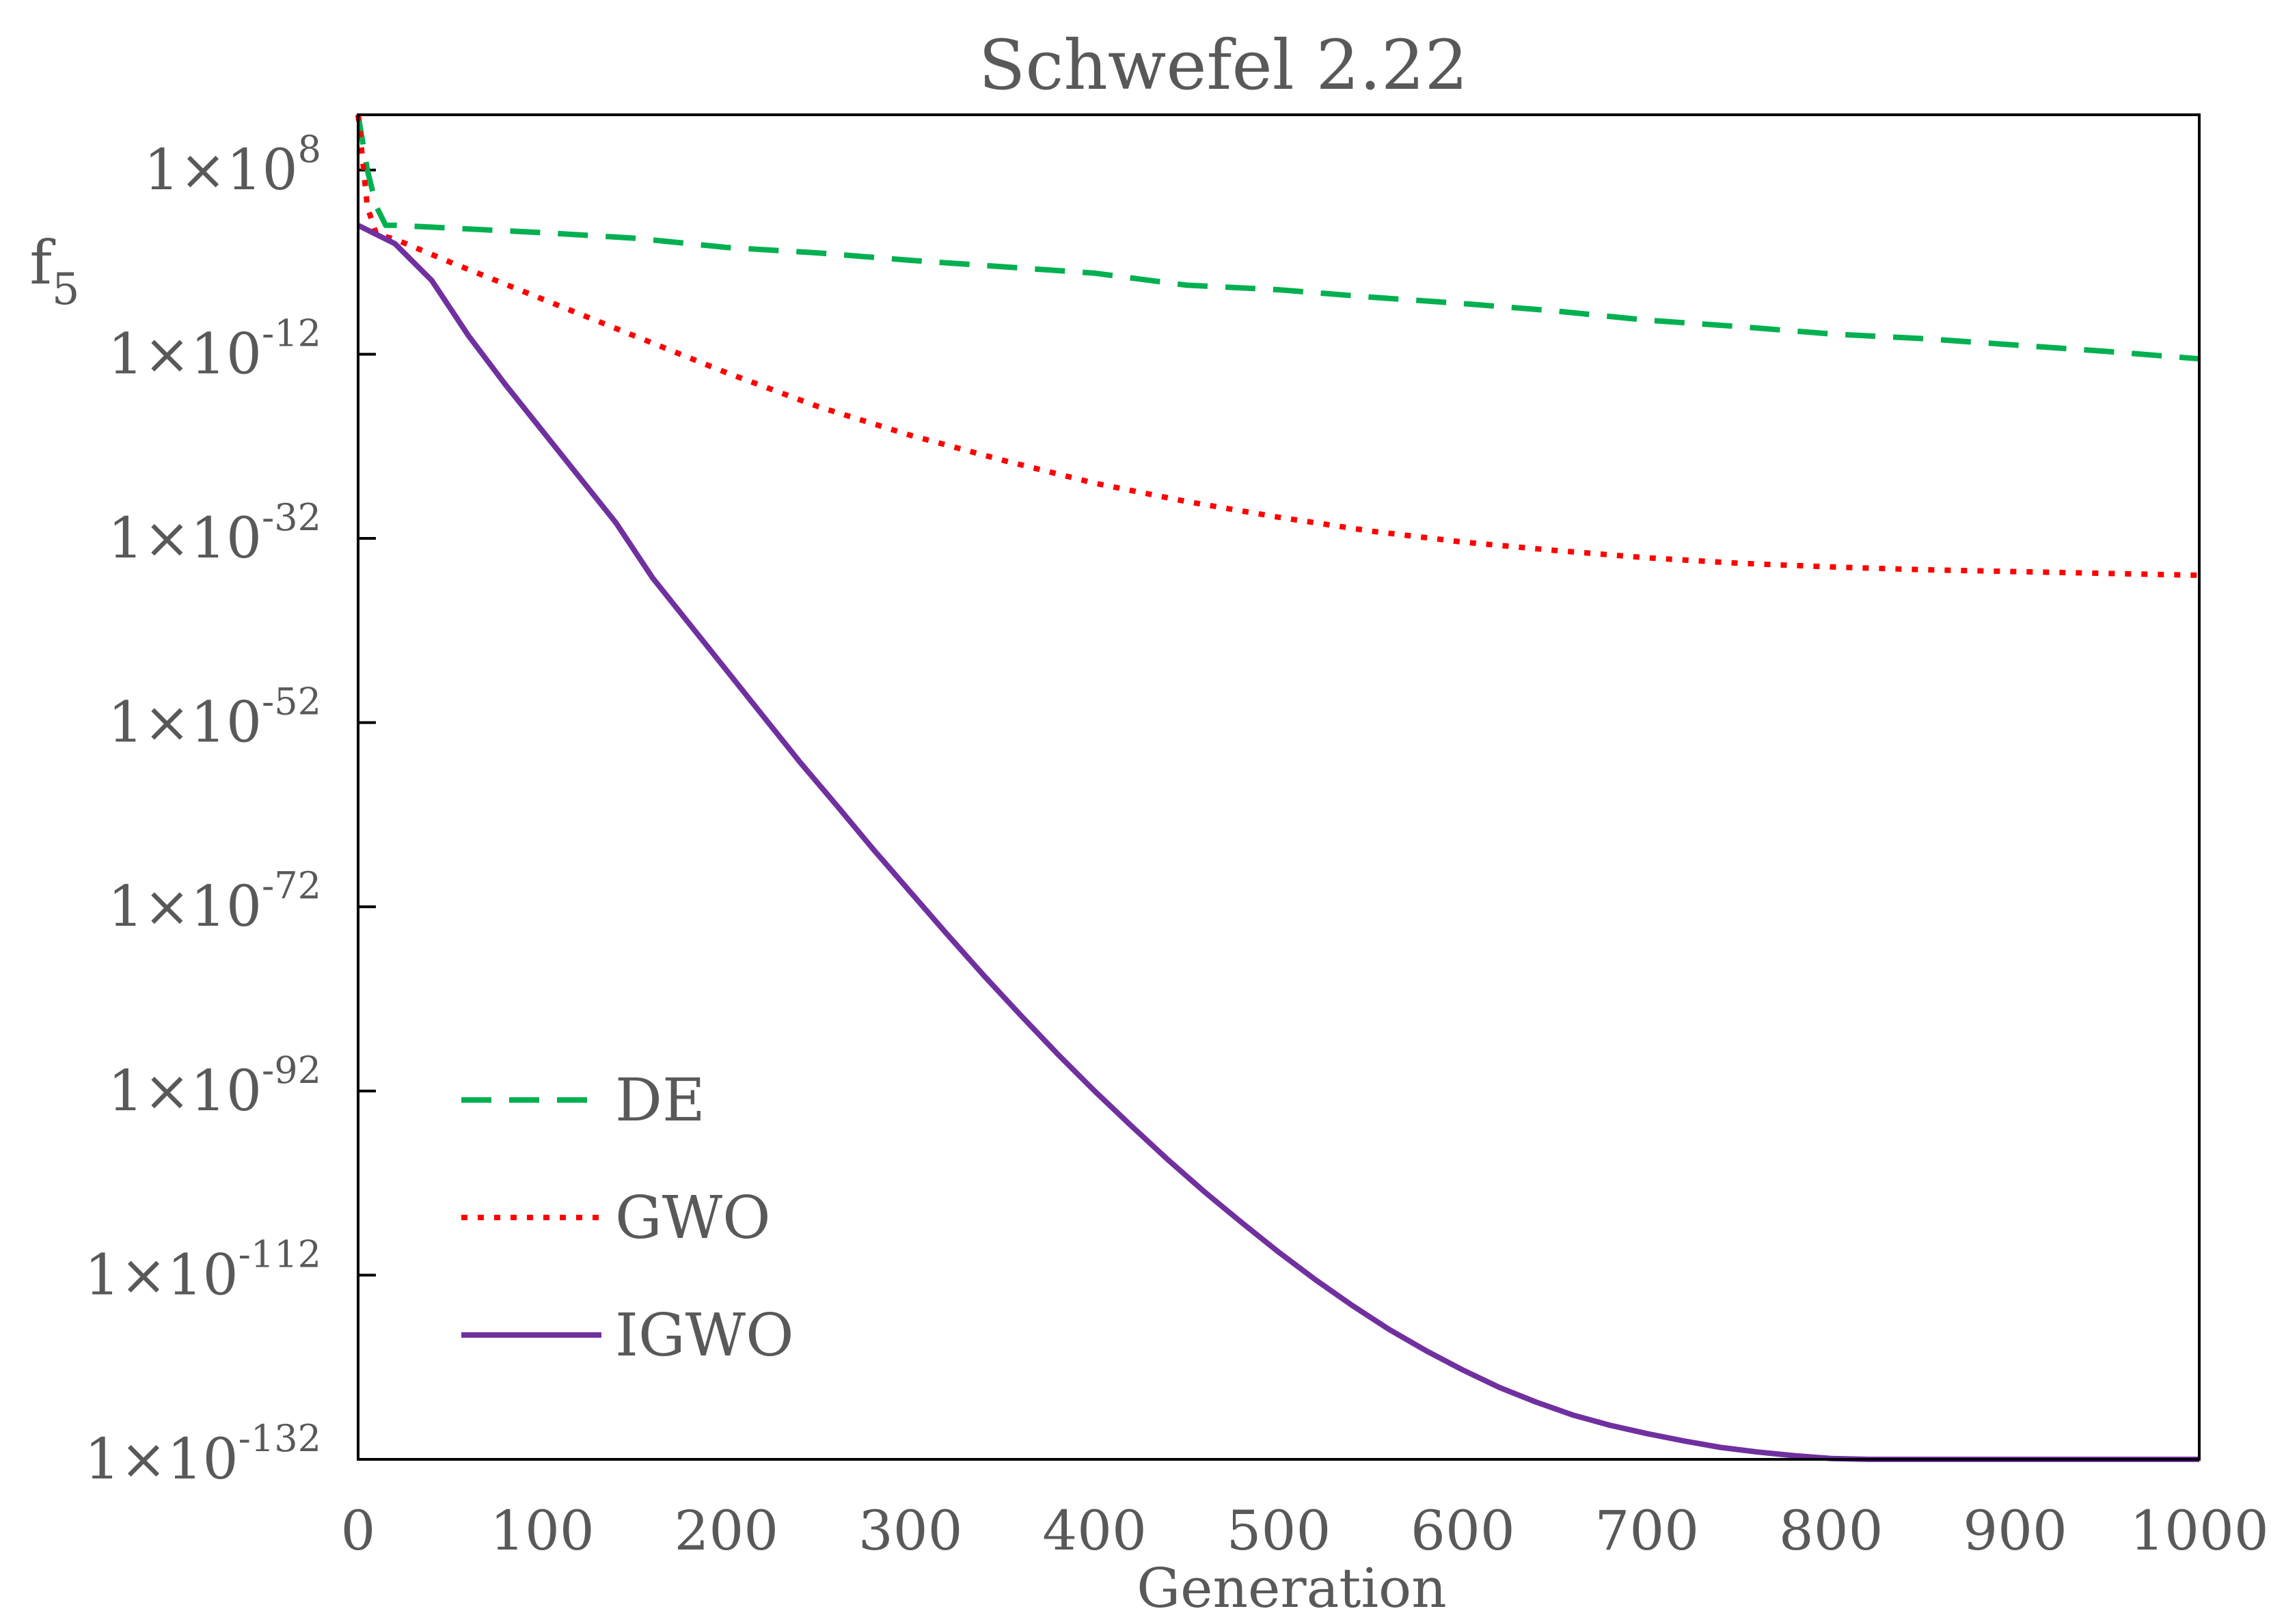 This screenshot has width=2271, height=1624. I want to click on x-tick-label: 1000, so click(2199, 1531).